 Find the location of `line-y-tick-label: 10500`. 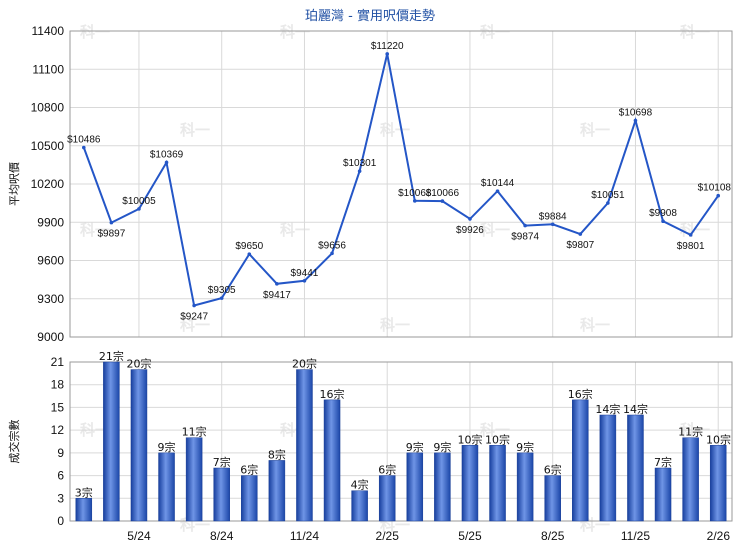

line-y-tick-label: 10500 is located at coordinates (48, 146).